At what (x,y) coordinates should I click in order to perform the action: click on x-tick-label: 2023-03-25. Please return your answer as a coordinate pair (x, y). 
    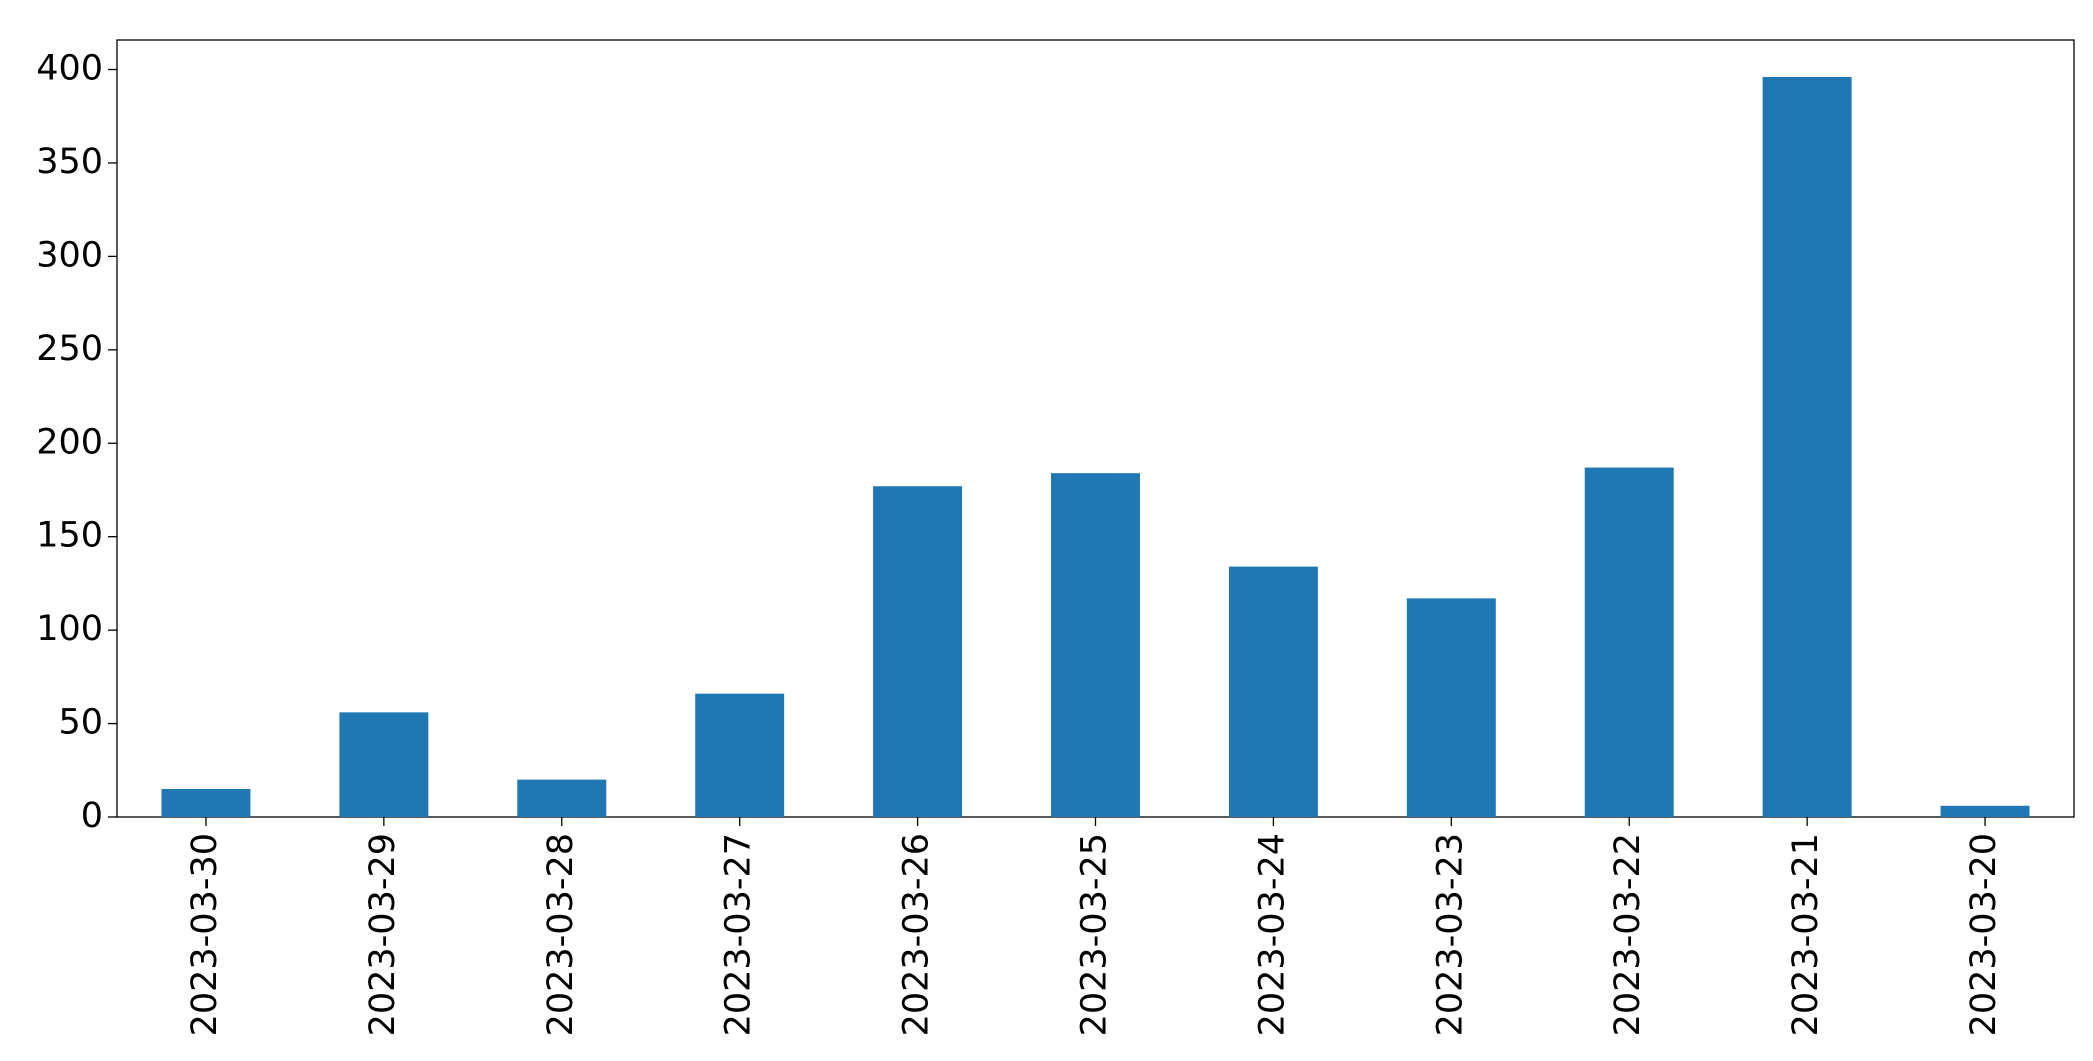
    Looking at the image, I should click on (1095, 934).